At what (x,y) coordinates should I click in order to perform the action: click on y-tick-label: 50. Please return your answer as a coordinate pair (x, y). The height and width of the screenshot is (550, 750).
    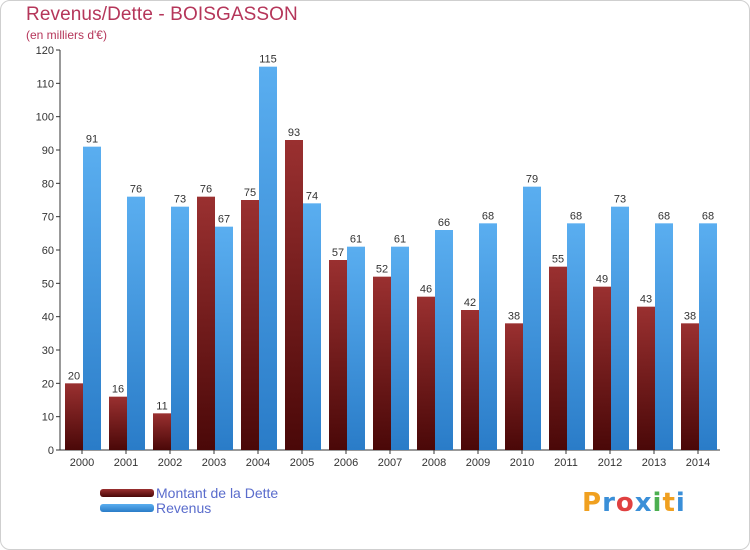
    Looking at the image, I should click on (48, 284).